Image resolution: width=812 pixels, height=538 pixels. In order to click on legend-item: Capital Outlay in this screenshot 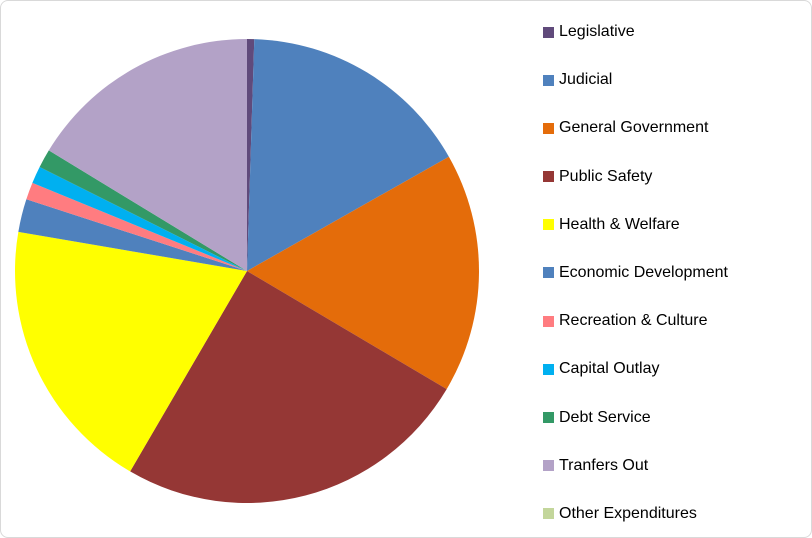, I will do `click(676, 369)`.